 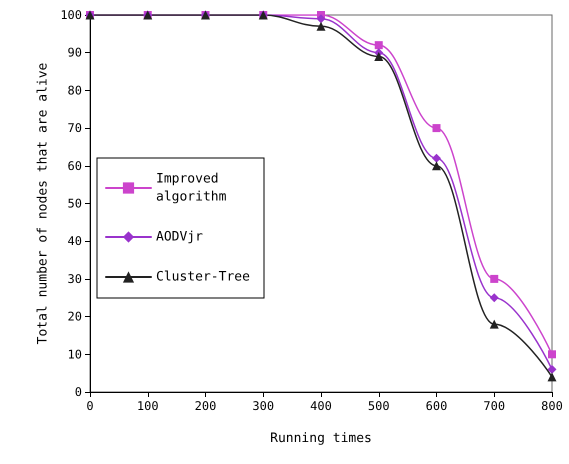 What do you see at coordinates (75, 279) in the screenshot?
I see `y-tick-label: 30` at bounding box center [75, 279].